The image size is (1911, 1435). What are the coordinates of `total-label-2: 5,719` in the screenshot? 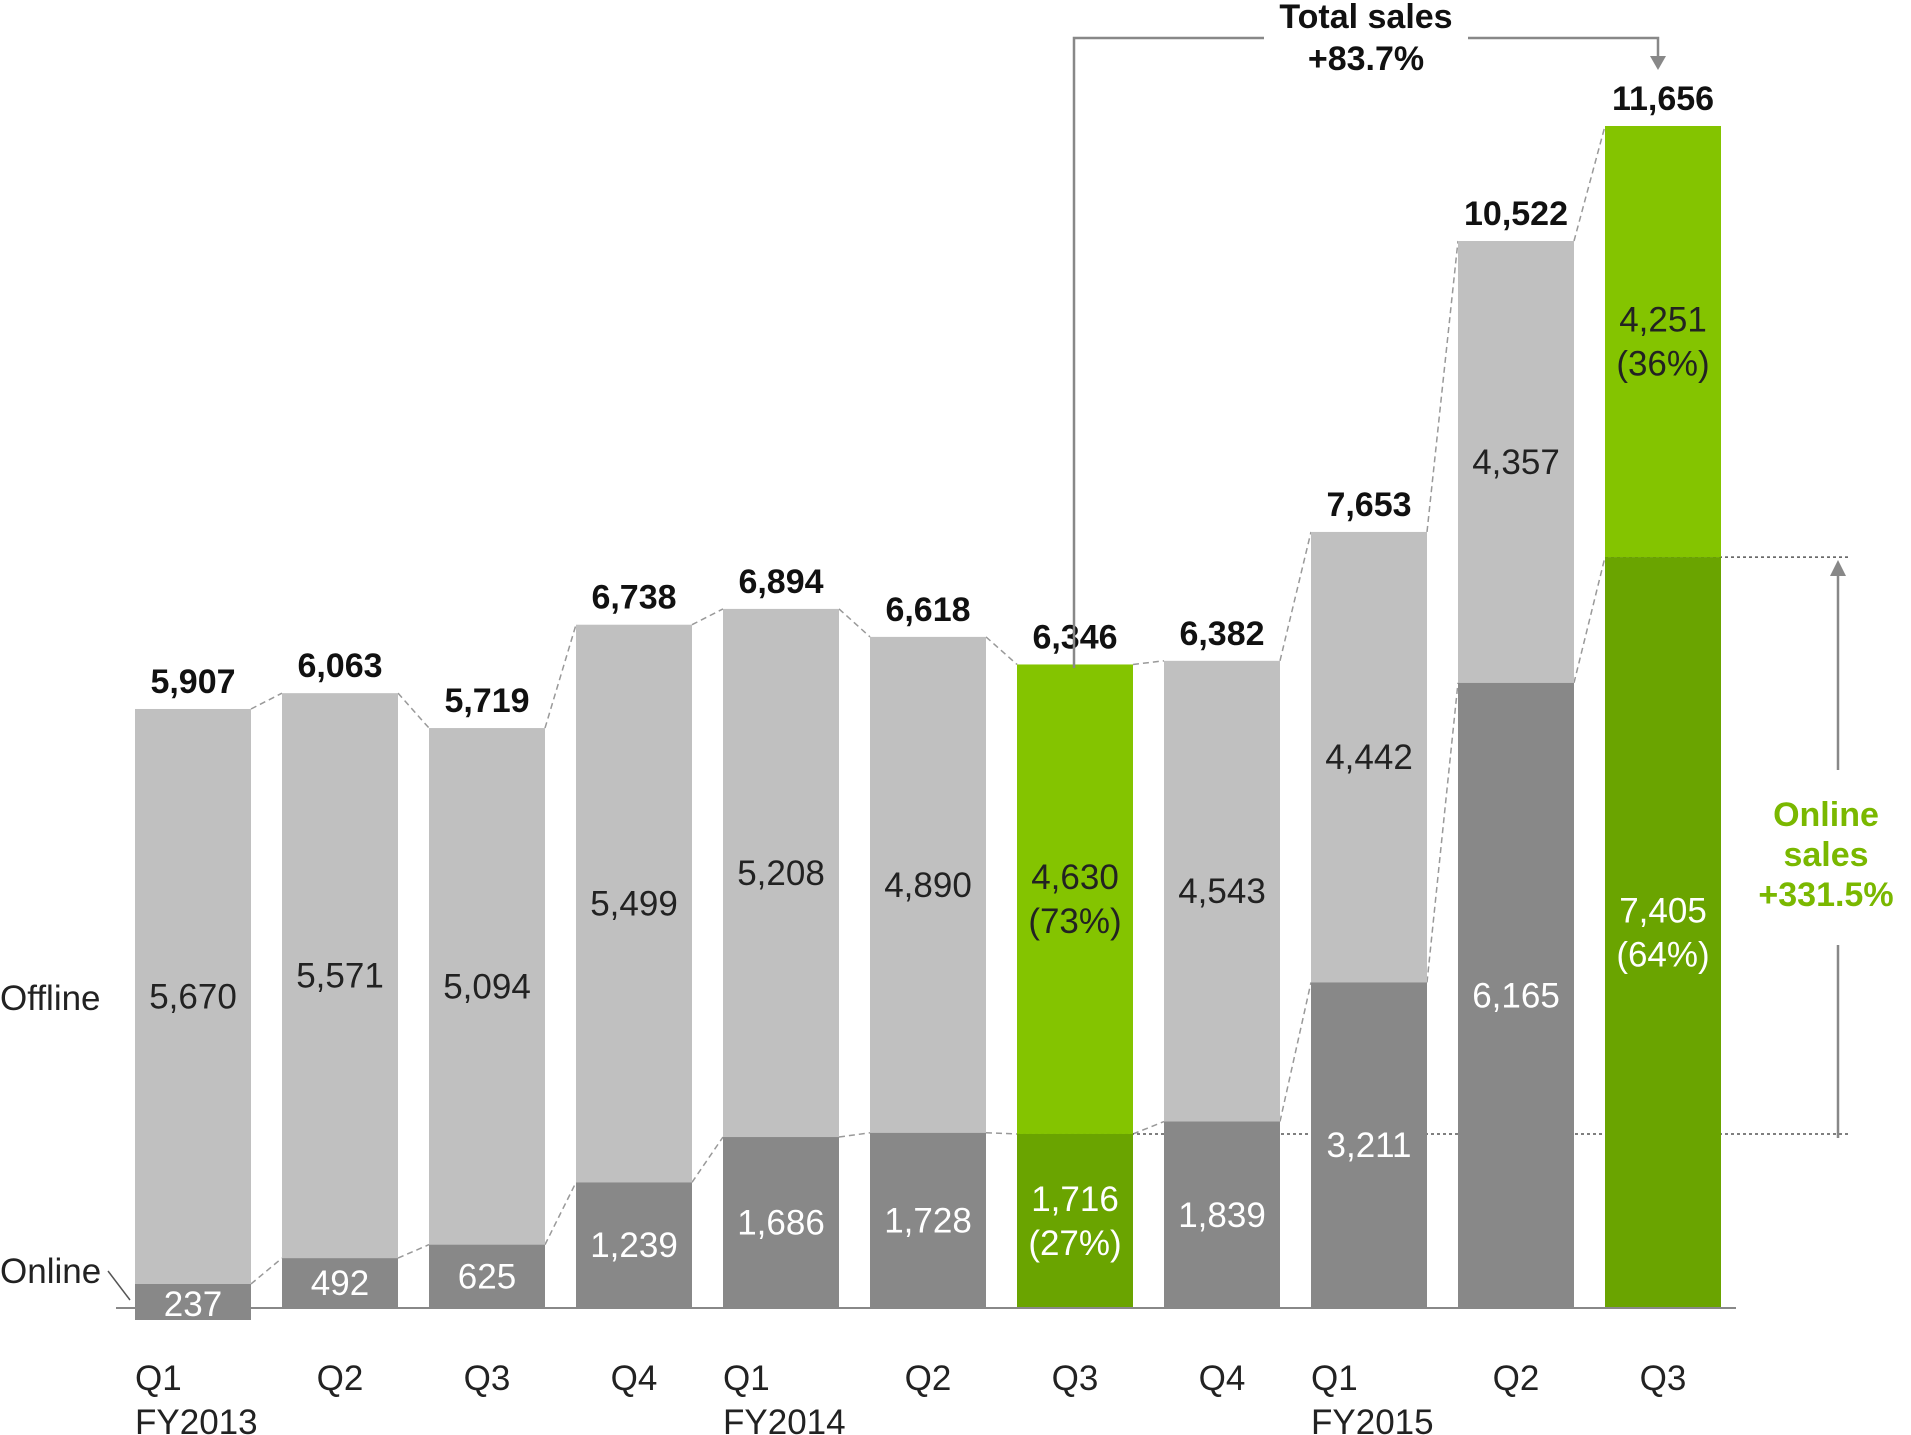 It's located at (486, 701).